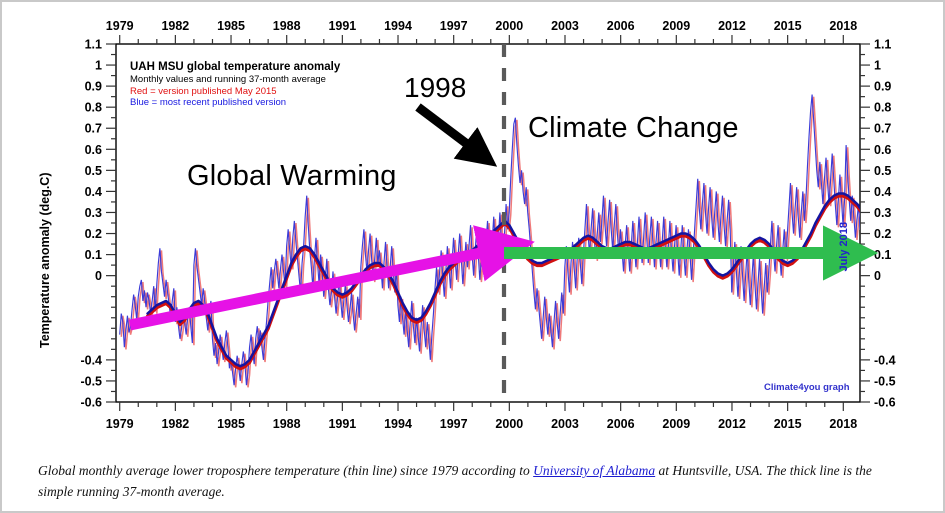  Describe the element at coordinates (807, 387) in the screenshot. I see `watermark-climate4you: Climate4you graph` at that location.